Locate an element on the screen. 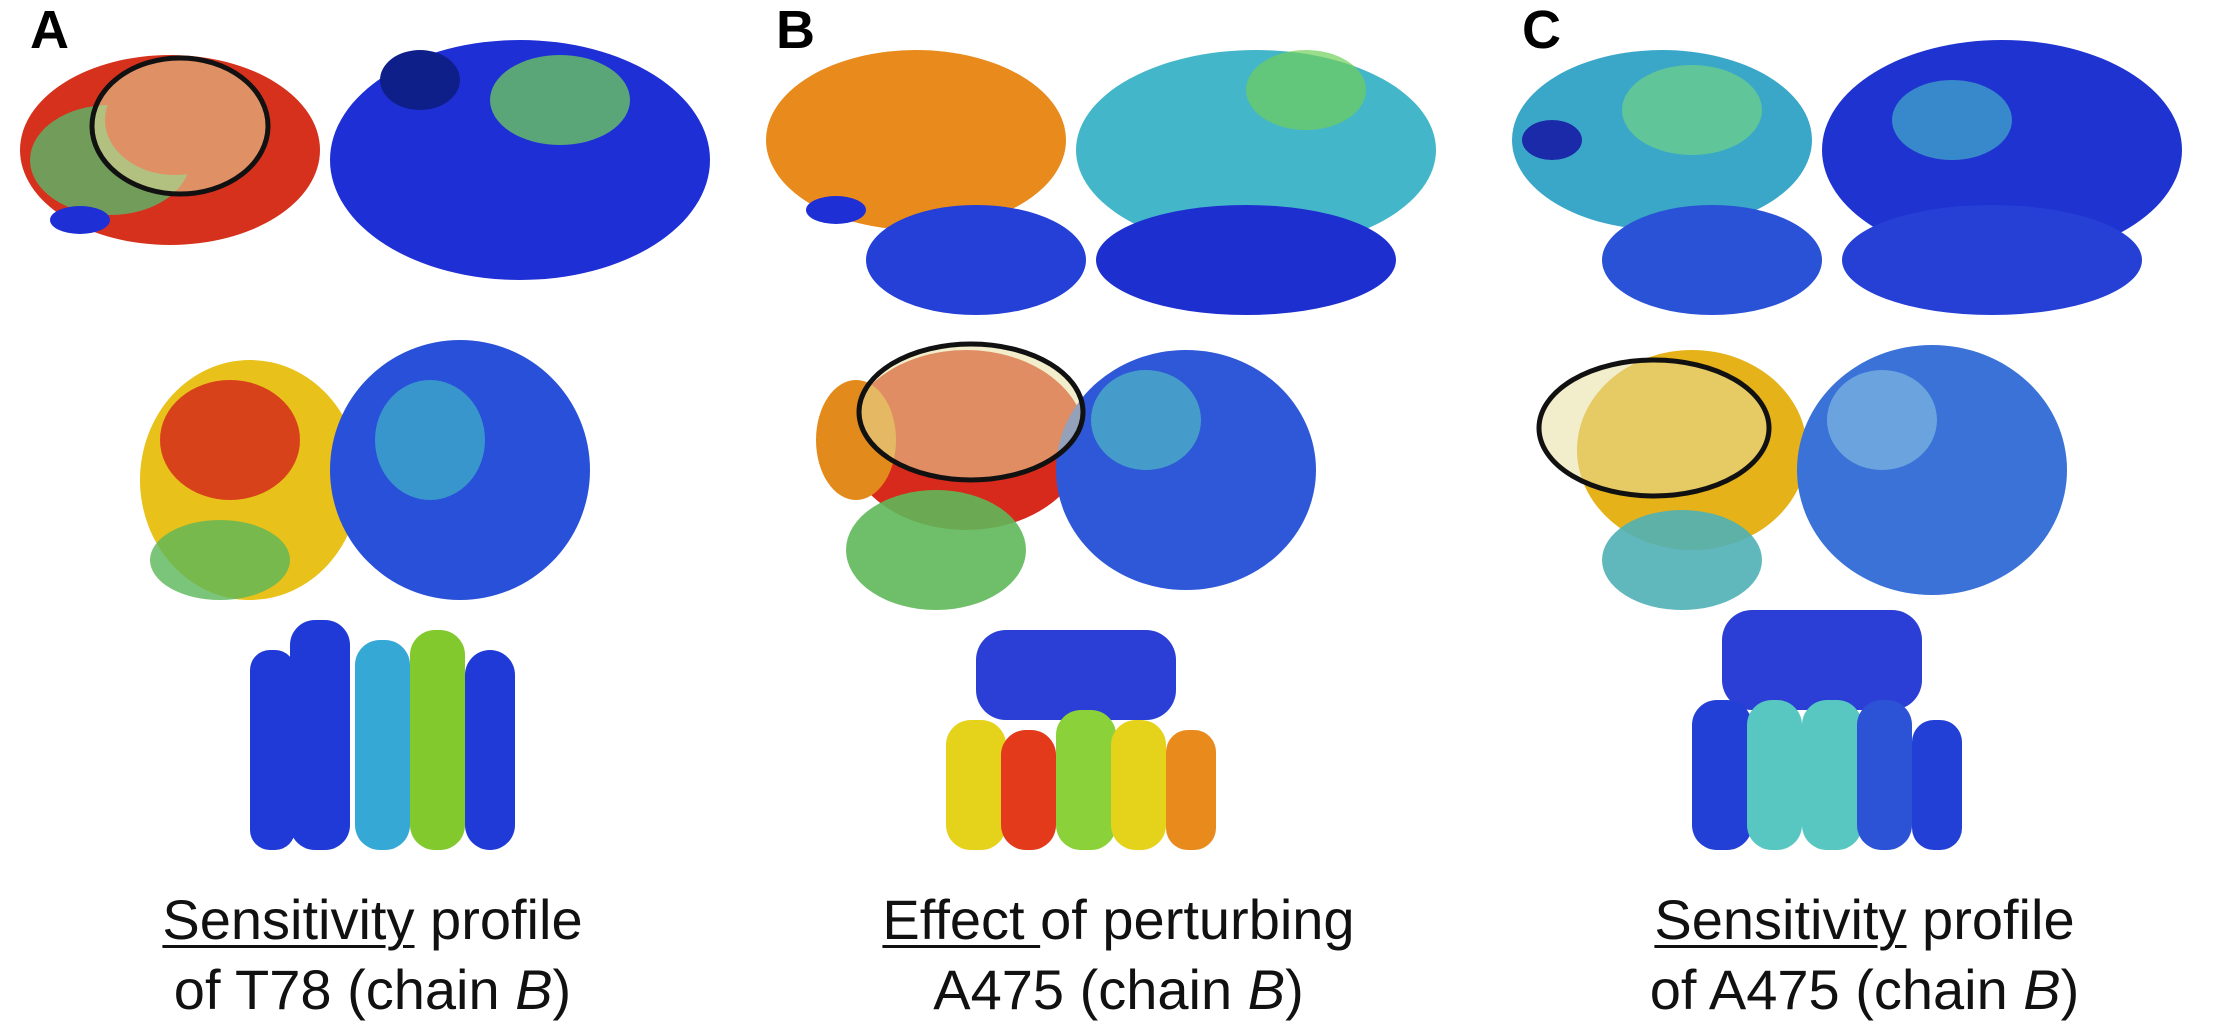  caption-underlined: Effect is located at coordinates (961, 919).